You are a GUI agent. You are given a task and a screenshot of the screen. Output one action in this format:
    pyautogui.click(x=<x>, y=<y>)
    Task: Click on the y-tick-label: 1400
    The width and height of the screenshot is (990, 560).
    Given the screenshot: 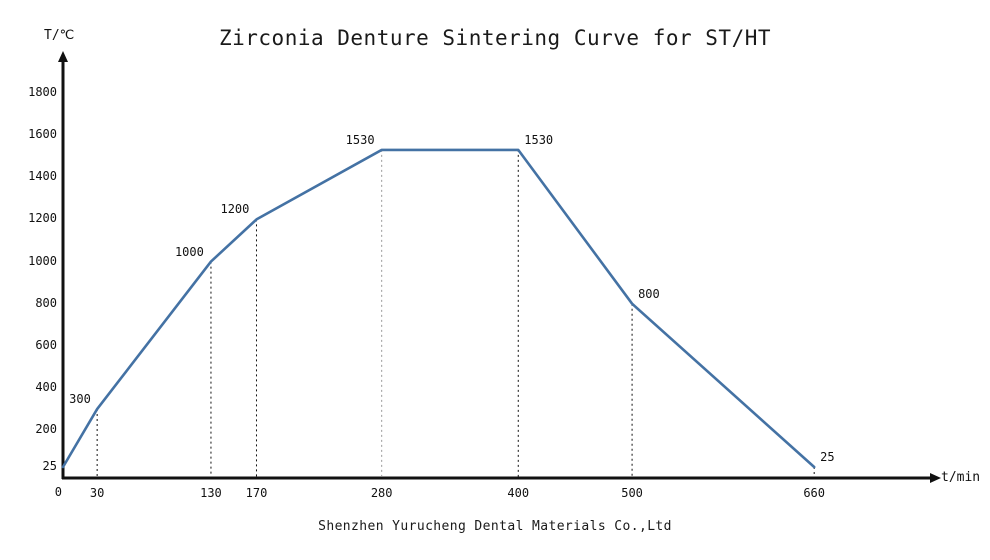 What is the action you would take?
    pyautogui.click(x=42, y=176)
    